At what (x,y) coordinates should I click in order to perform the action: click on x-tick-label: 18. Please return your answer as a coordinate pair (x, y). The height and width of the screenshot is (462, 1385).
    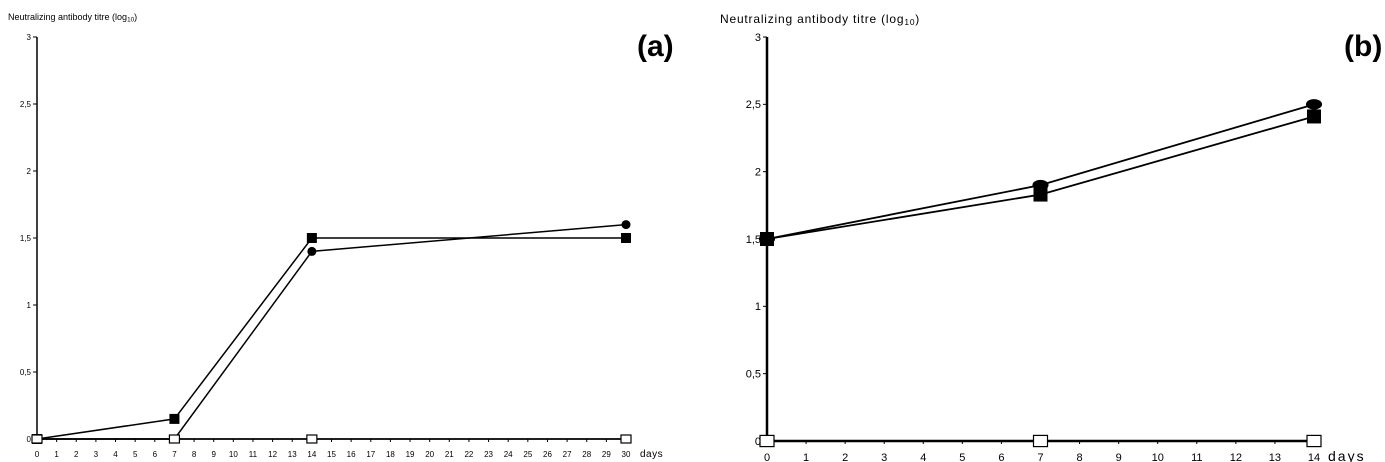
    Looking at the image, I should click on (390, 454).